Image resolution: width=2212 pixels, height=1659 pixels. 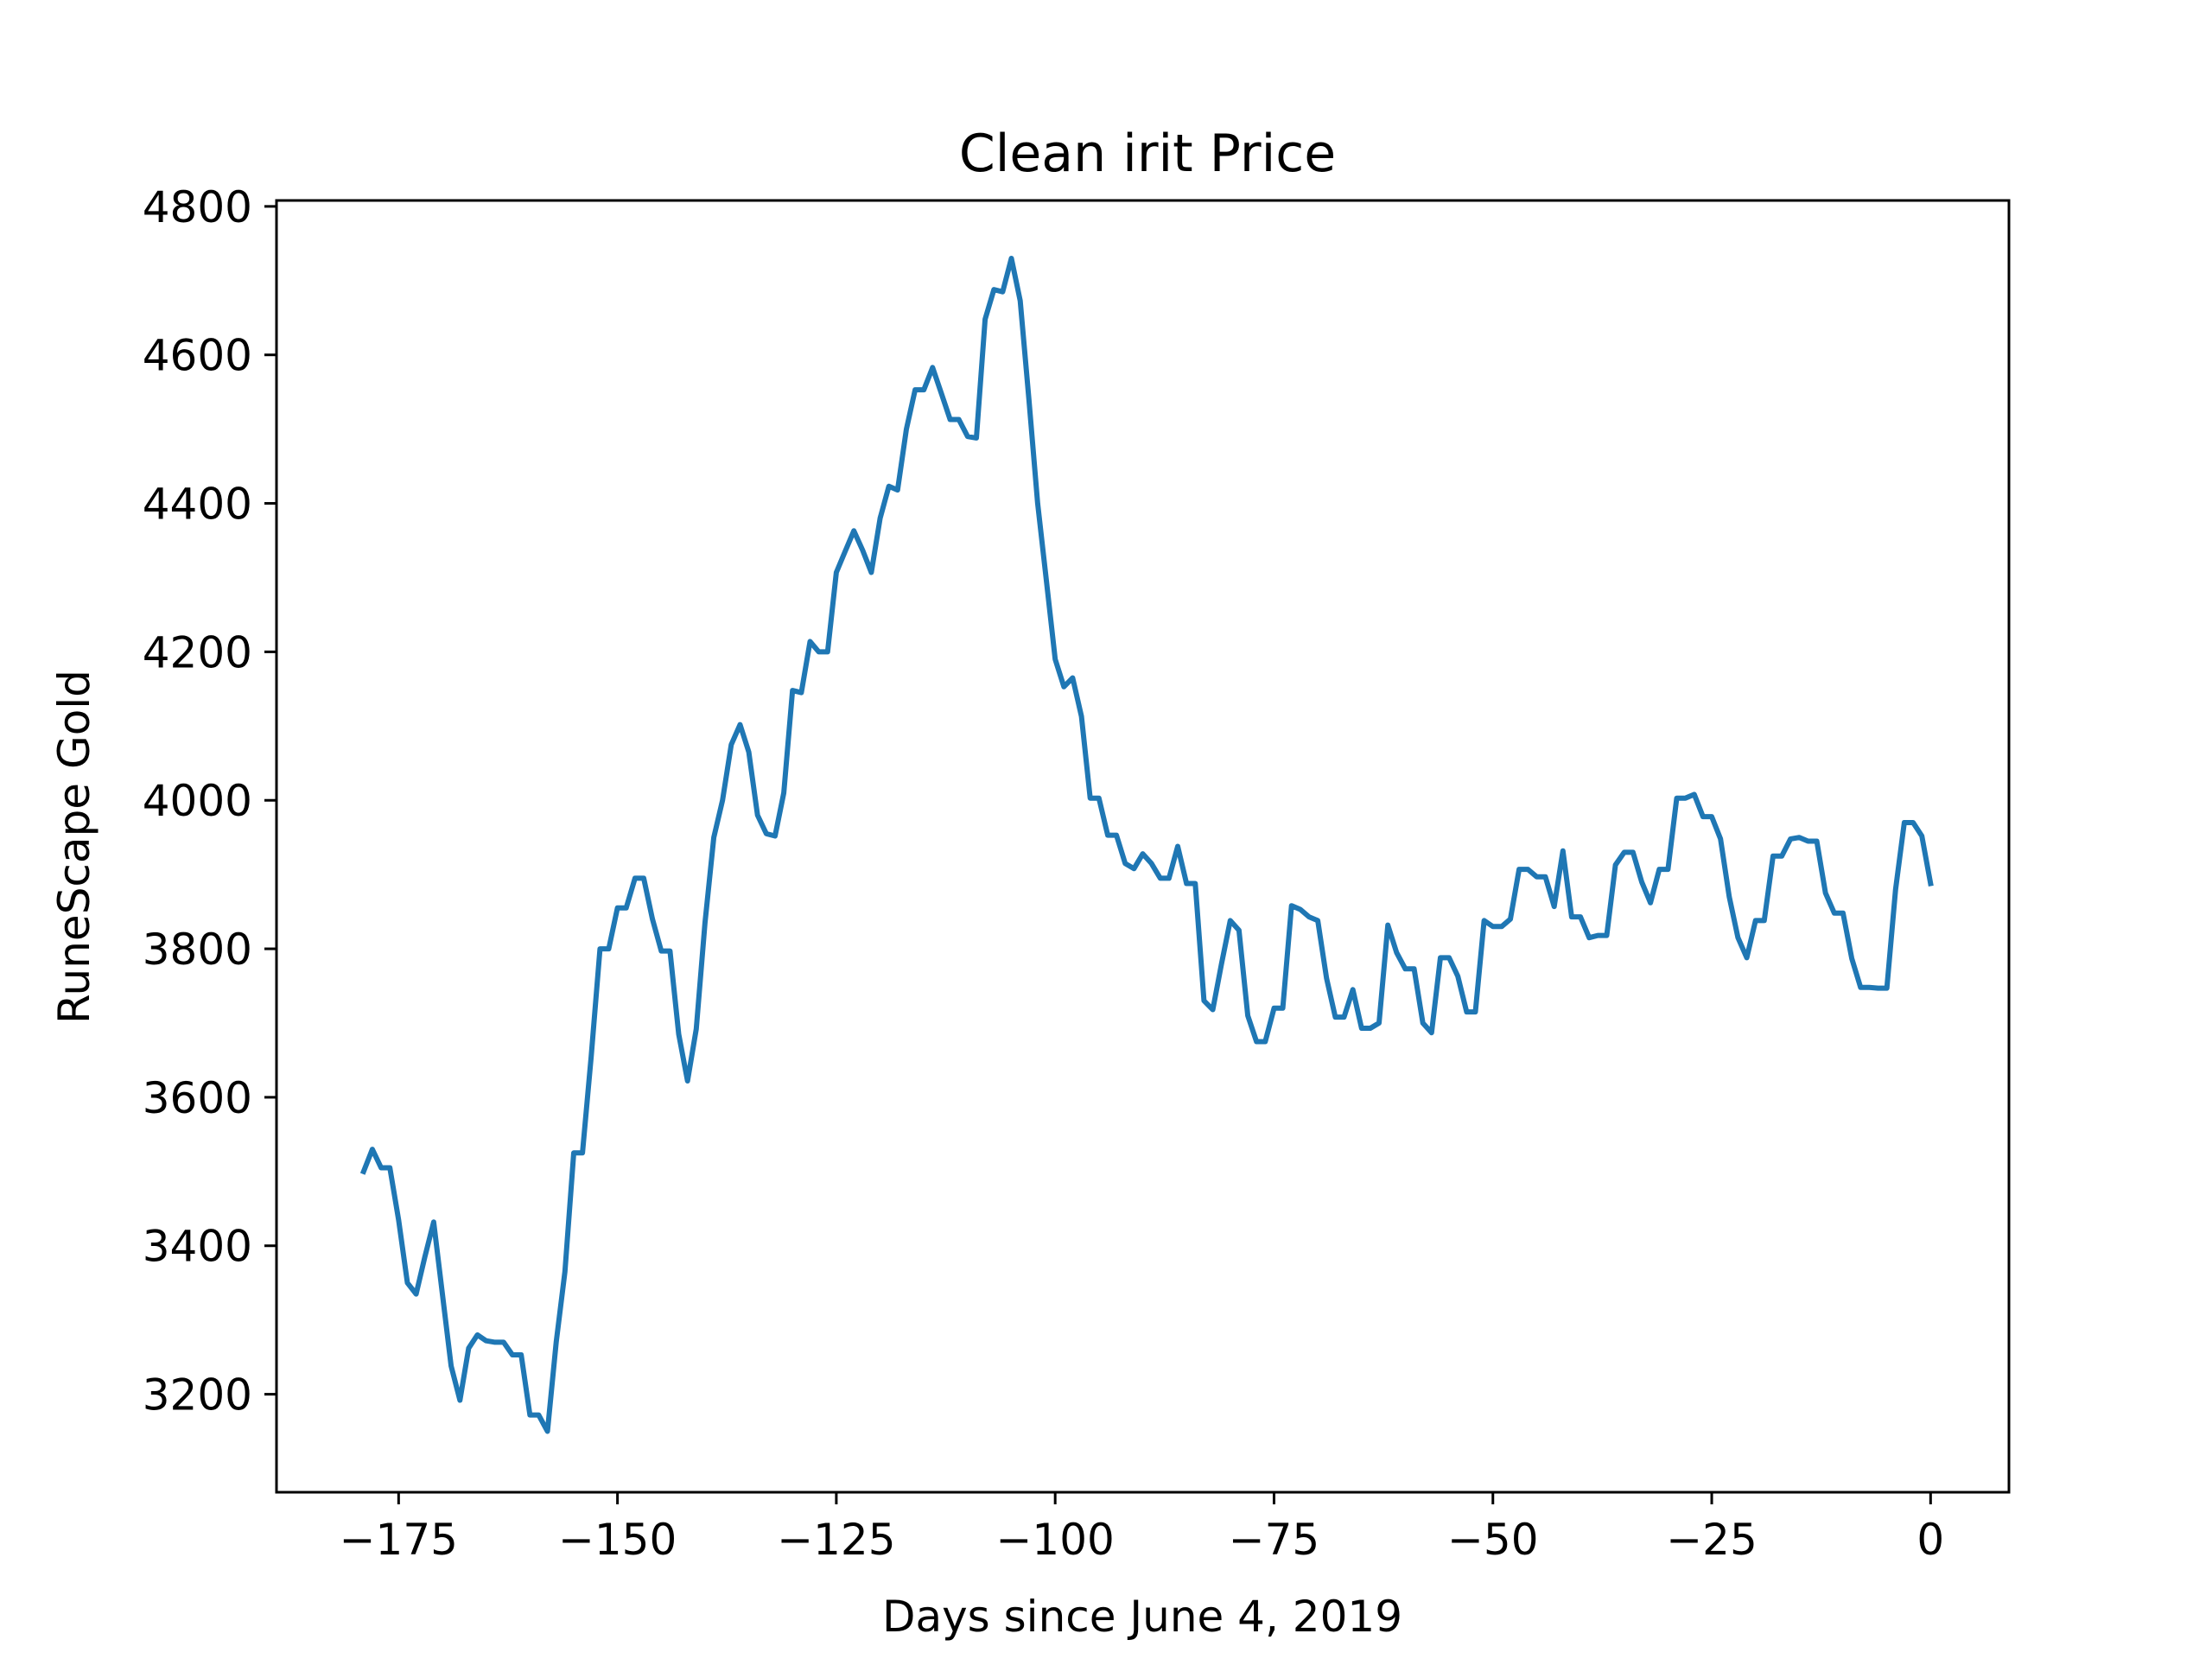 I want to click on x-axis-label: Days since June 4, 2019, so click(x=1142, y=1617).